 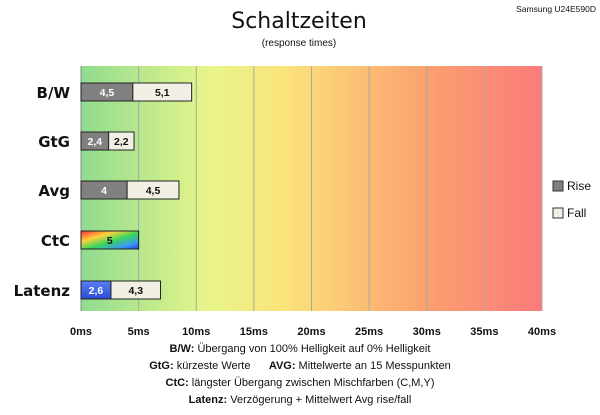 I want to click on data-label-fall: 4,5, so click(x=153, y=191).